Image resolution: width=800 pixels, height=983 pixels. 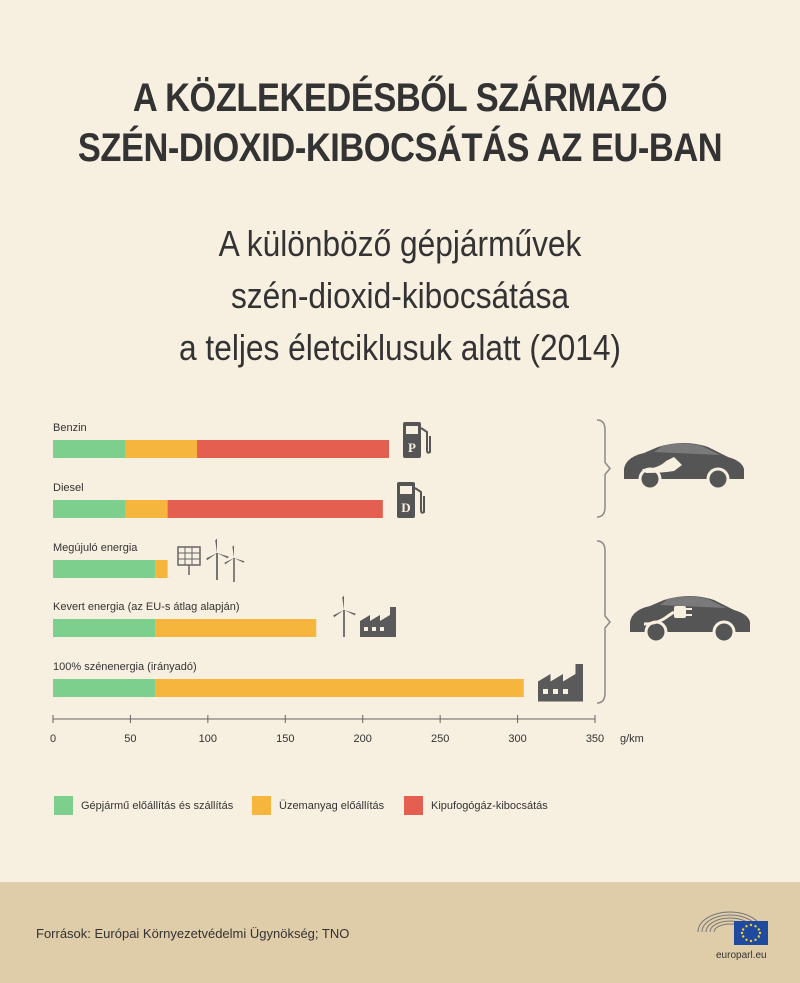 What do you see at coordinates (684, 467) in the screenshot?
I see `fuel-car-icon` at bounding box center [684, 467].